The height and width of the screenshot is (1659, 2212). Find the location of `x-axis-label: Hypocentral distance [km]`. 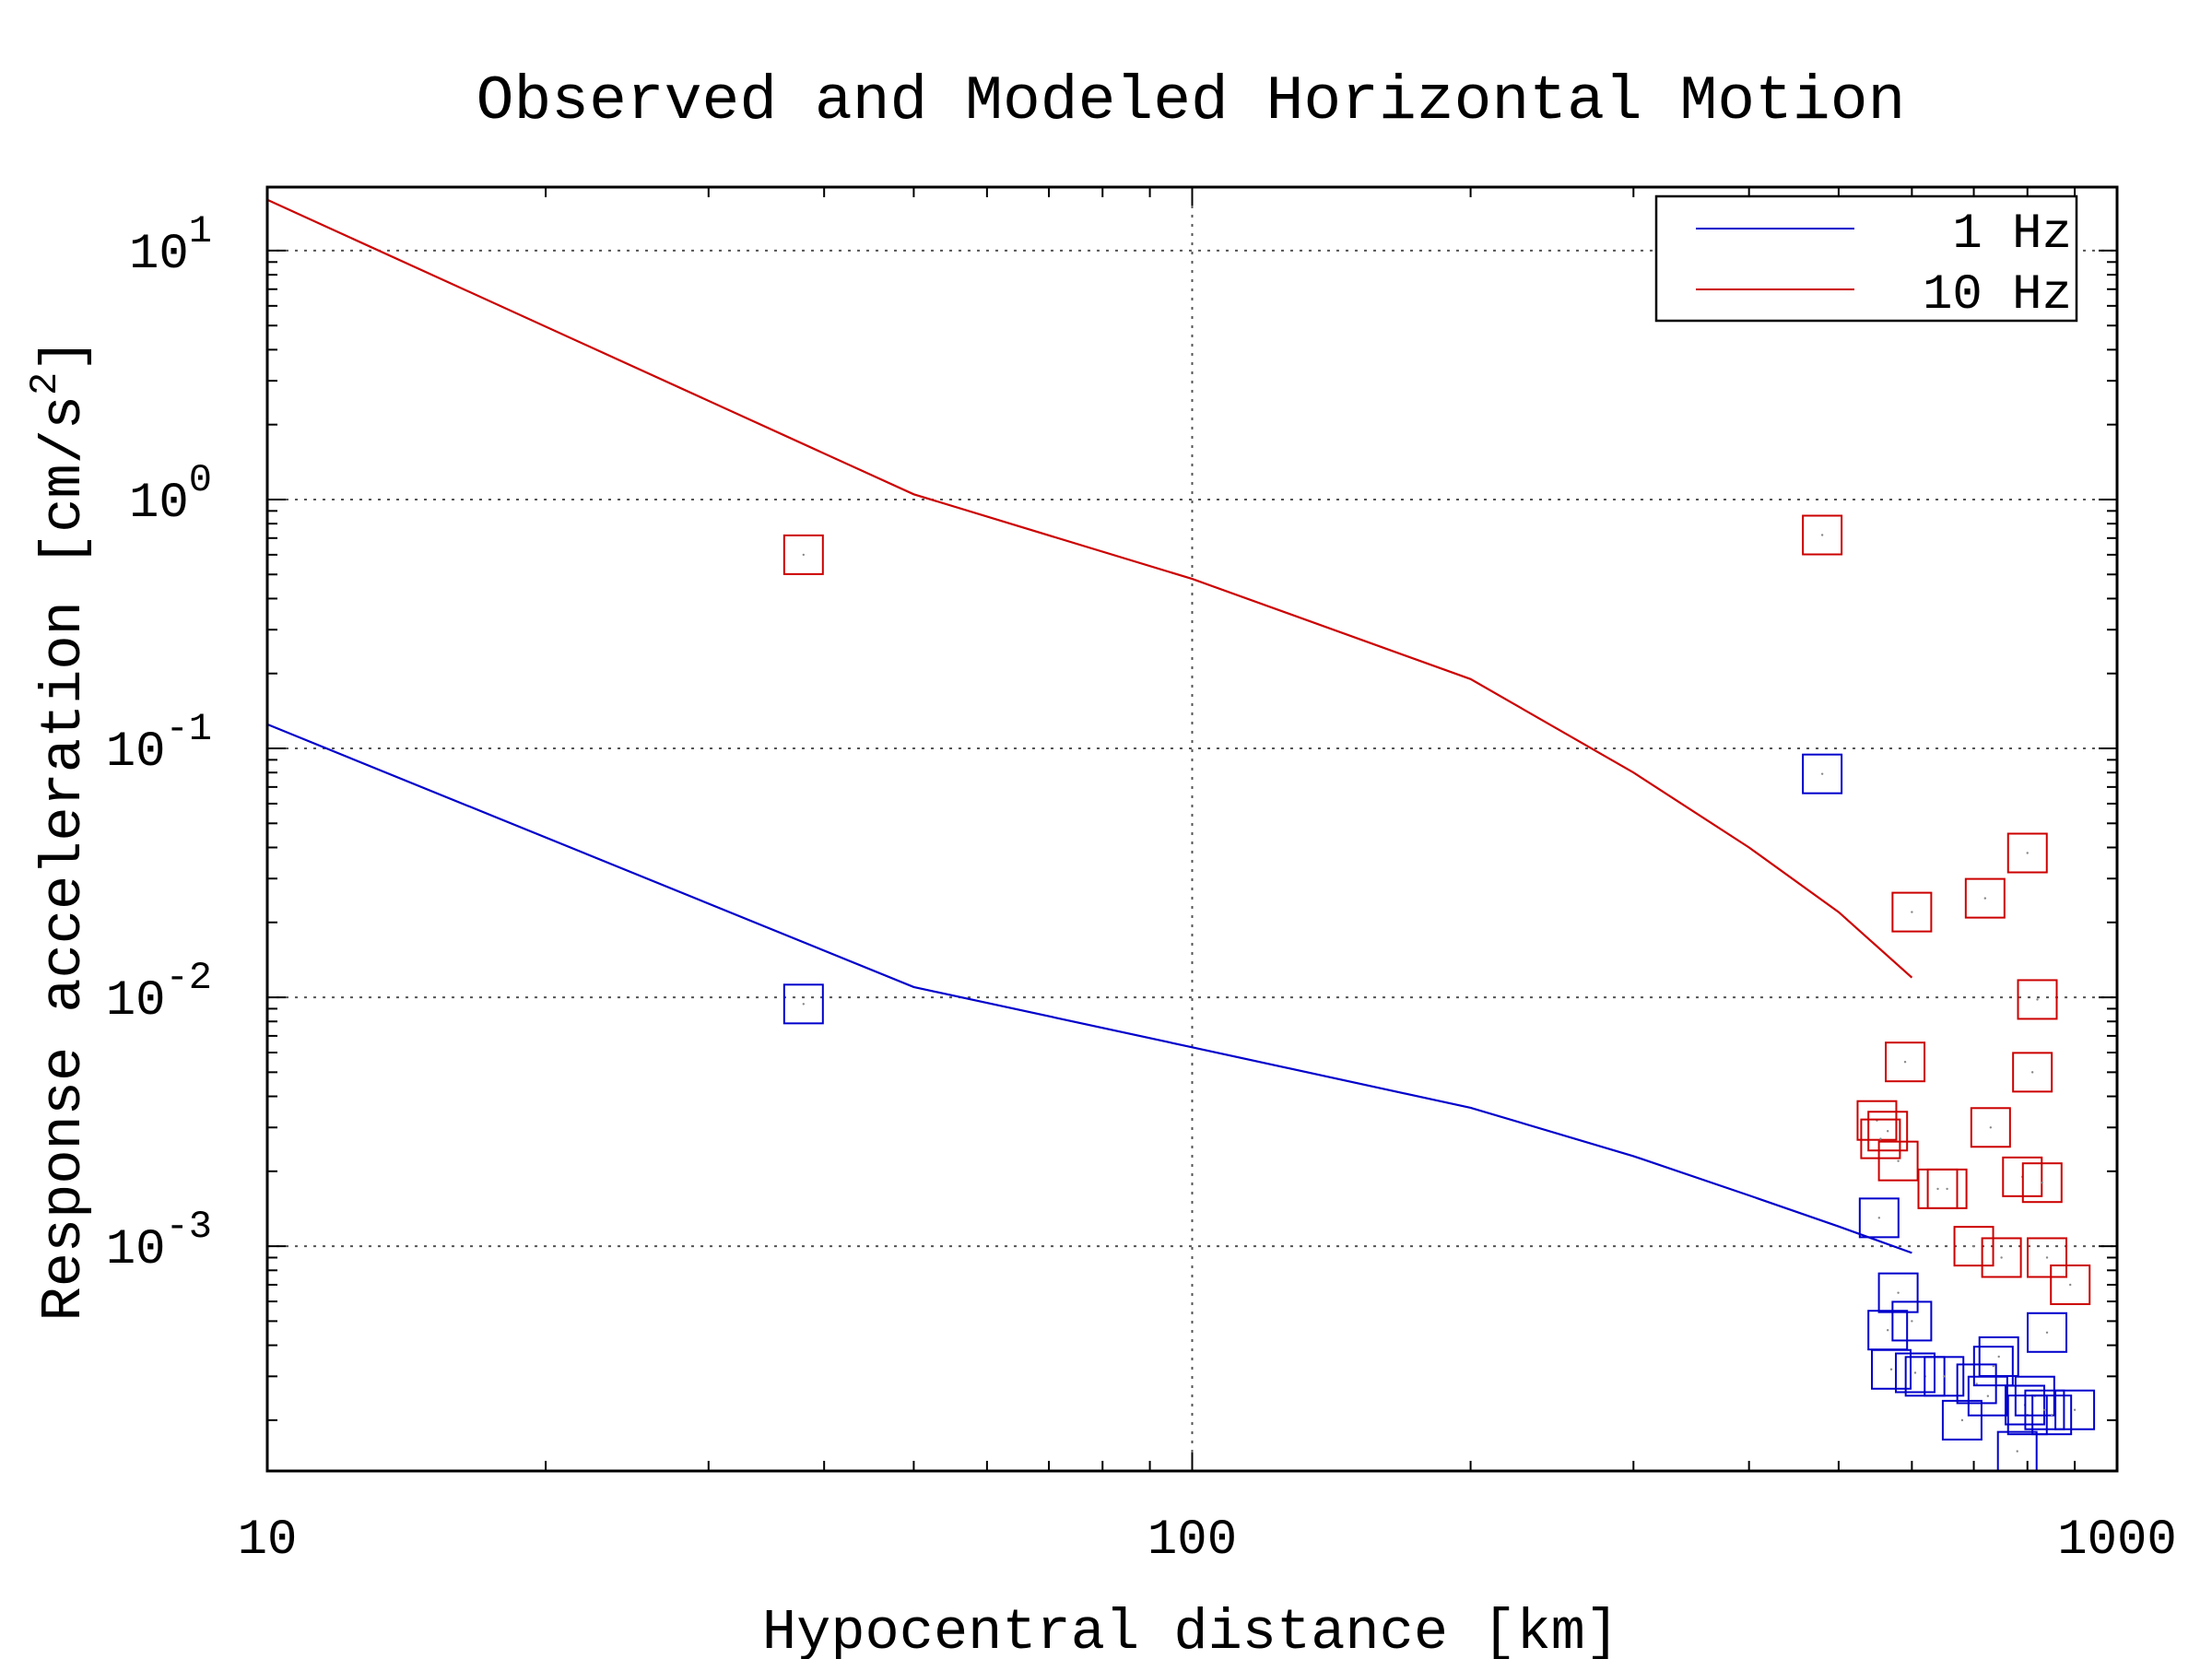

x-axis-label: Hypocentral distance [km] is located at coordinates (1190, 1629).